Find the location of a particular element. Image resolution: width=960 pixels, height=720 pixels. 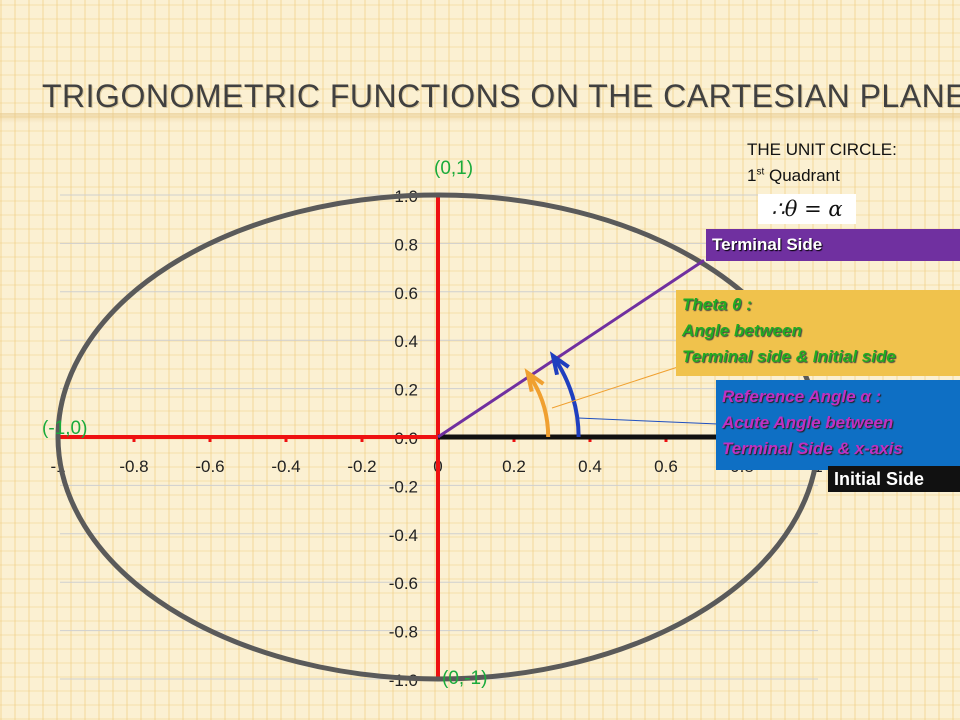

reference-callout-line: Reference Angle α : is located at coordinates (802, 396).